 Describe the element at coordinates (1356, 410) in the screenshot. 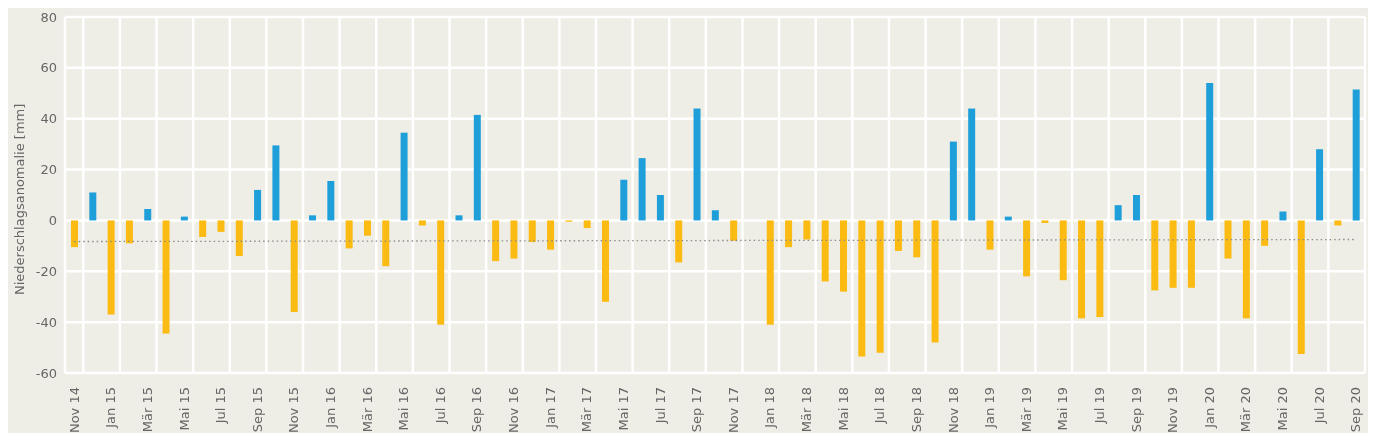

I see `x-tick-label: Sep 20` at that location.